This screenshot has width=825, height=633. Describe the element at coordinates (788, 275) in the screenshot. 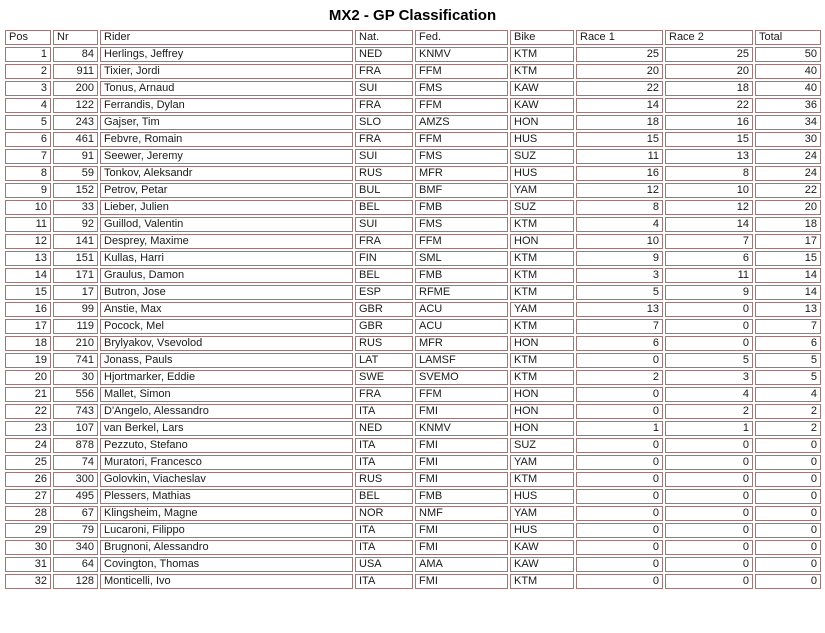

I see `cell-total: 14` at that location.